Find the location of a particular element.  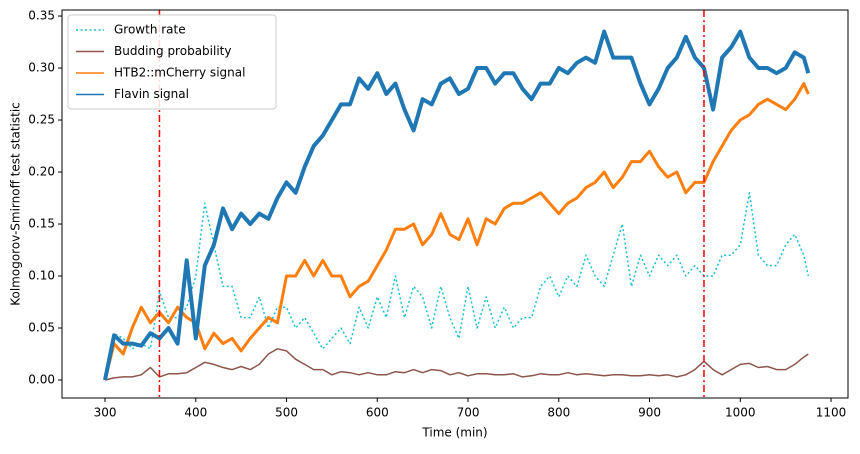

x-axis-label: Time (min) is located at coordinates (454, 433).